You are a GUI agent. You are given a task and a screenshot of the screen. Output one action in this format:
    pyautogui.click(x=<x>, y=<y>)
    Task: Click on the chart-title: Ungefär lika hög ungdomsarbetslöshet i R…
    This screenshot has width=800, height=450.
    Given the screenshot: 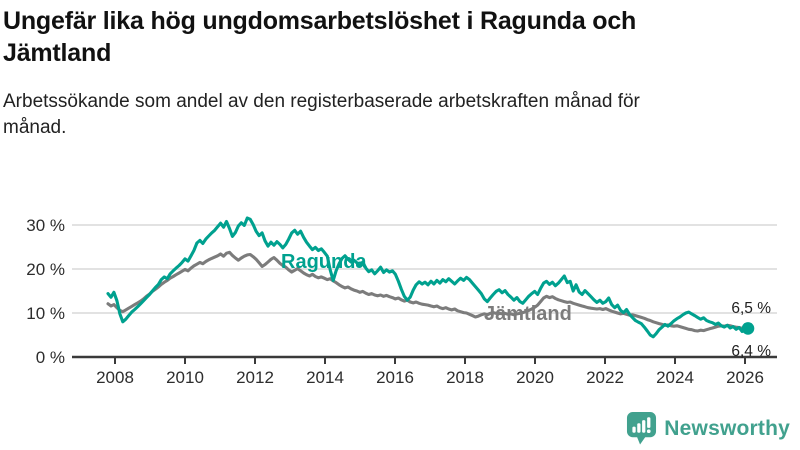 What is the action you would take?
    pyautogui.click(x=320, y=37)
    